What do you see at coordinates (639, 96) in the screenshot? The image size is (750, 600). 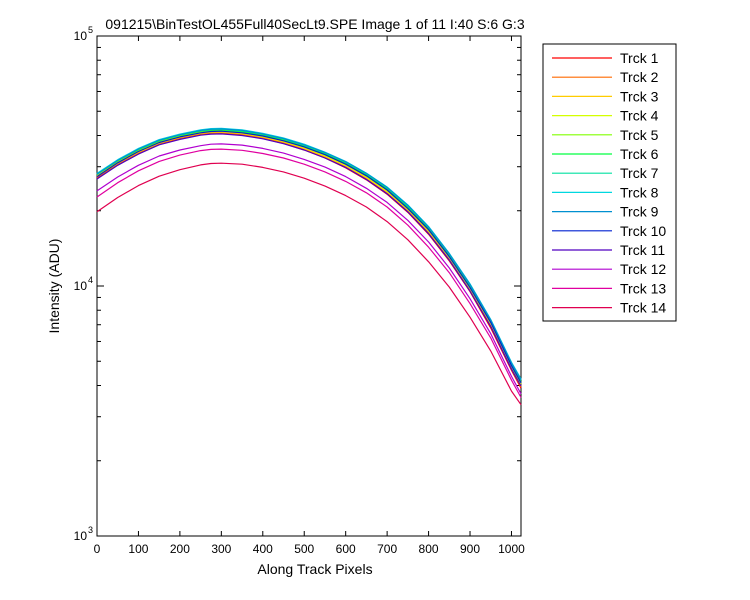 I see `legend-label: Trck 3` at bounding box center [639, 96].